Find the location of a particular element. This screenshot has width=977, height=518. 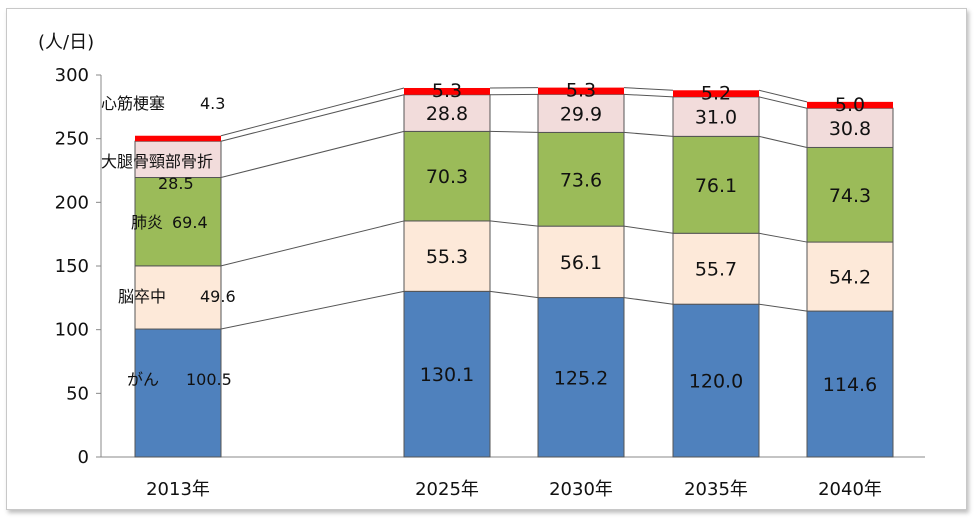

y-tick-label: 100 is located at coordinates (72, 330).